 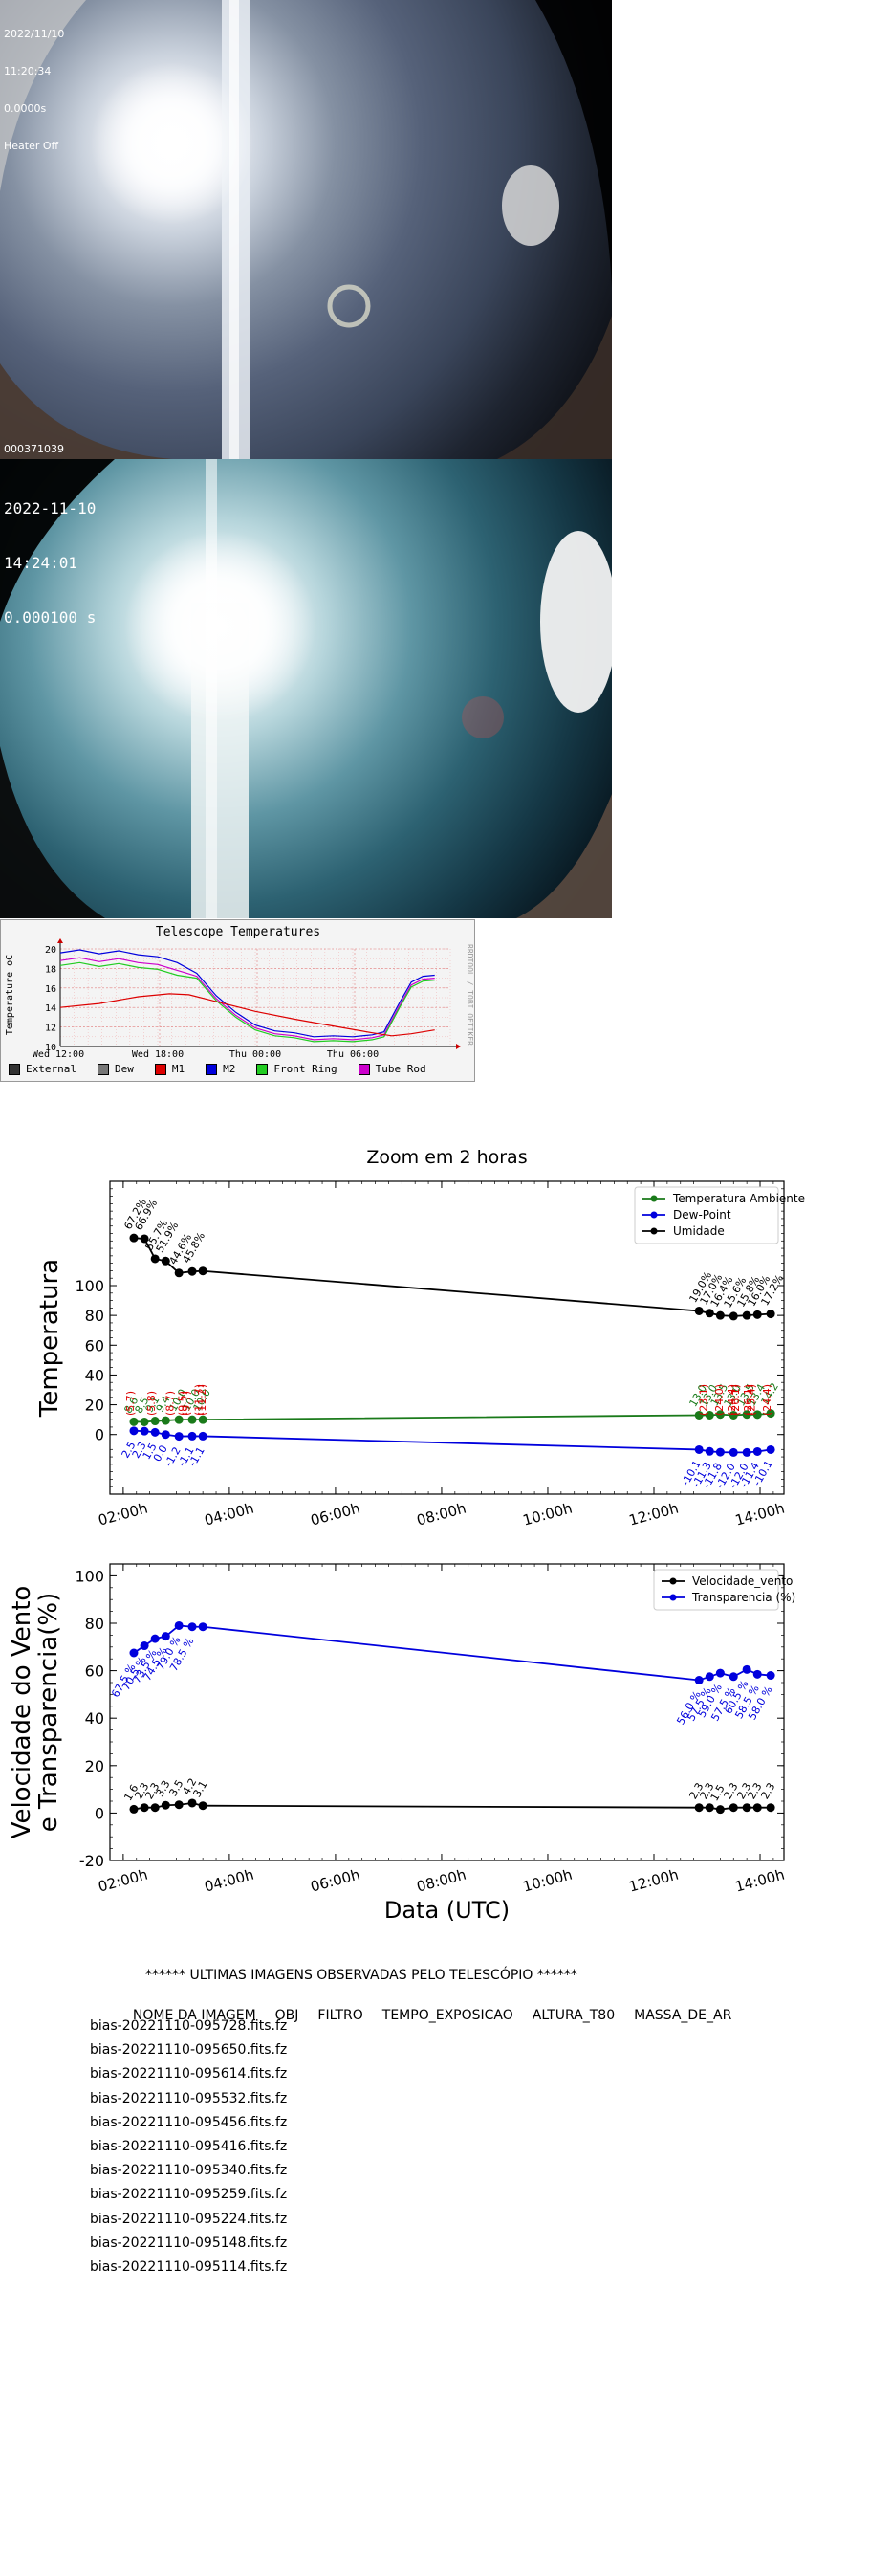 What do you see at coordinates (286, 2015) in the screenshot?
I see `header-object: OBJ` at bounding box center [286, 2015].